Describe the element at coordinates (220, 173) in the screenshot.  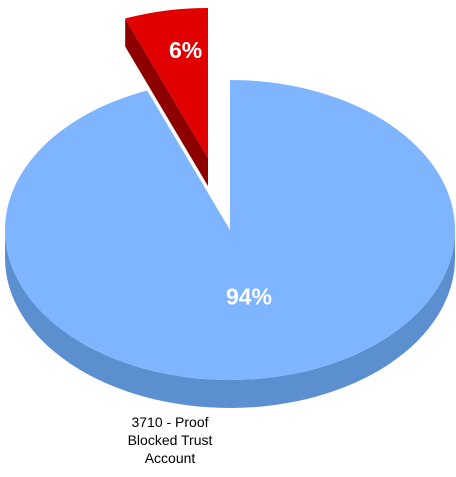
I see `pie-labels: 94% 6%` at that location.